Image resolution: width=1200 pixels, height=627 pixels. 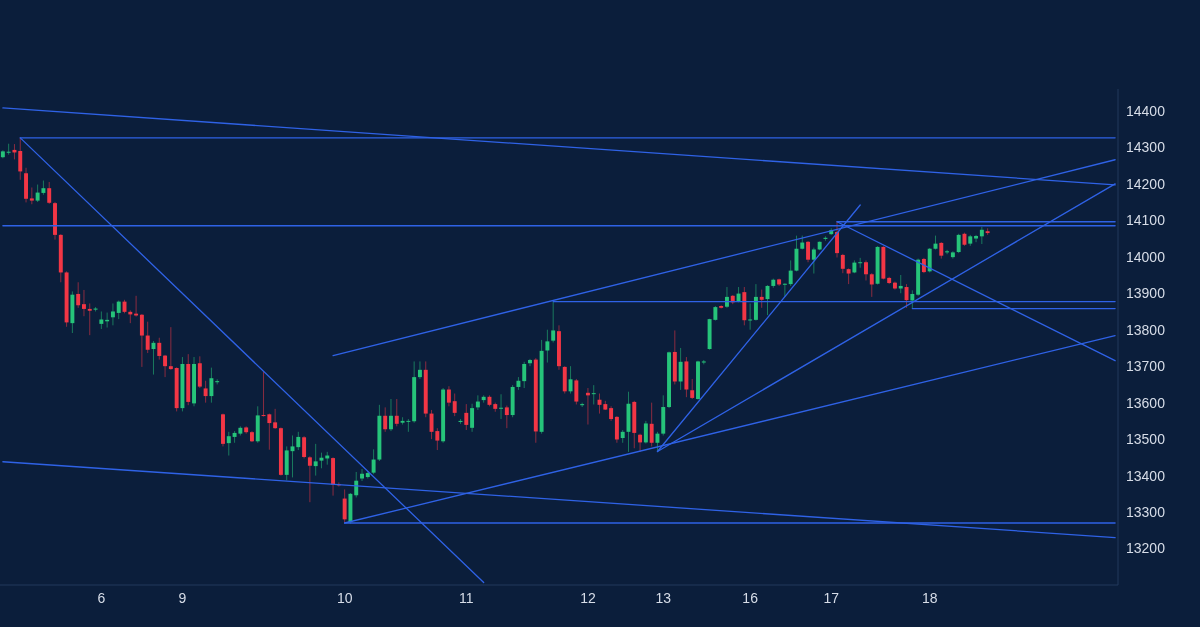 What do you see at coordinates (1146, 110) in the screenshot?
I see `y-tick-label: 14400` at bounding box center [1146, 110].